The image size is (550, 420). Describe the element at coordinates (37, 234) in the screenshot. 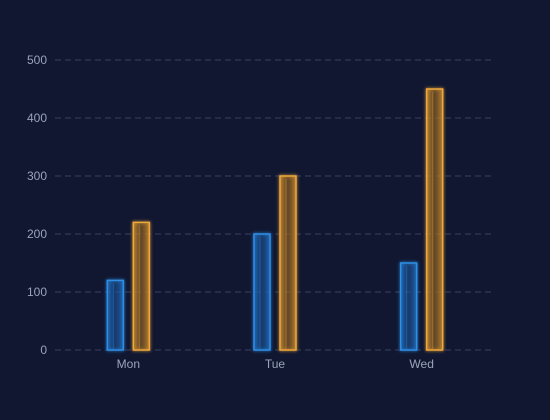

I see `y-tick-label: 200` at that location.